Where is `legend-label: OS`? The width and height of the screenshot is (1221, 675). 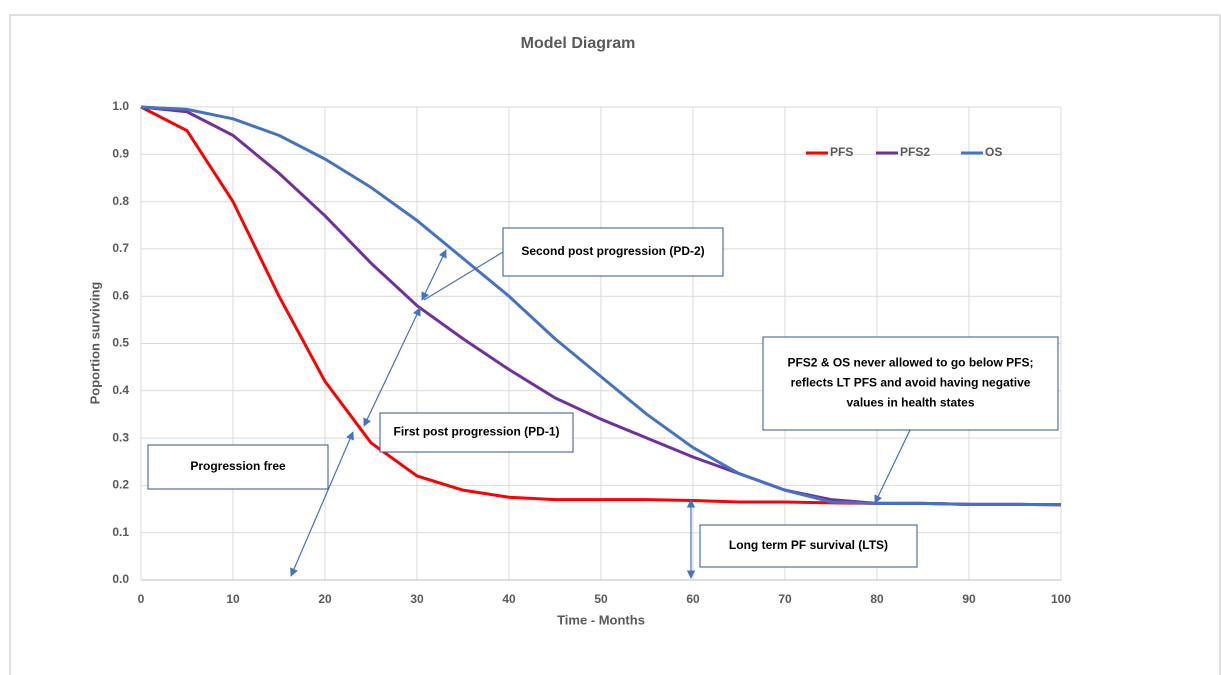
legend-label: OS is located at coordinates (993, 152).